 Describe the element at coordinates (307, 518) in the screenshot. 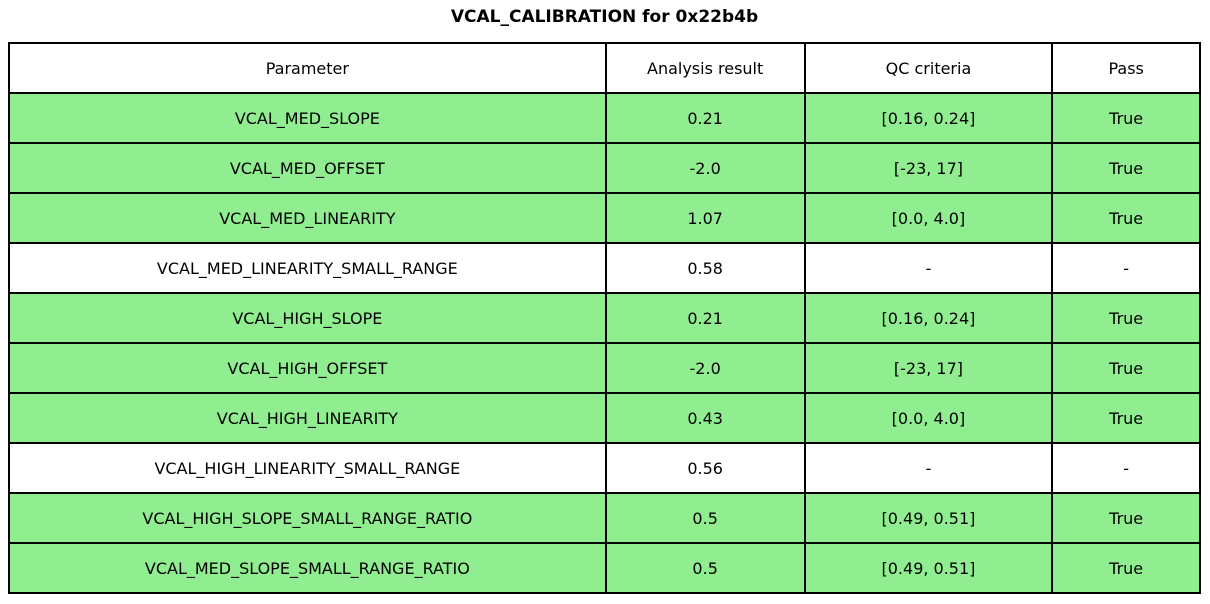

I see `parameter-cell: VCAL_HIGH_SLOPE_SMALL_RANGE_RATIO` at that location.